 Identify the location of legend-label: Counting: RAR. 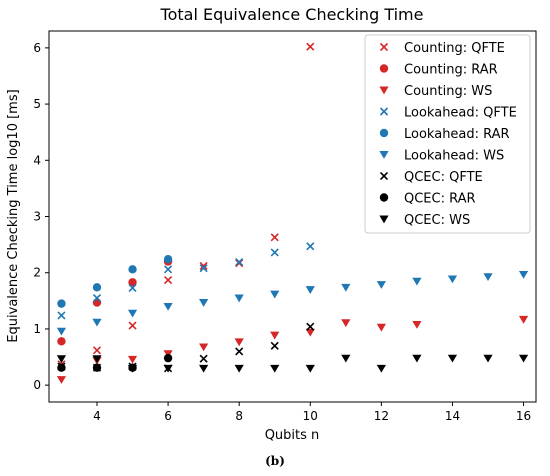
(451, 70).